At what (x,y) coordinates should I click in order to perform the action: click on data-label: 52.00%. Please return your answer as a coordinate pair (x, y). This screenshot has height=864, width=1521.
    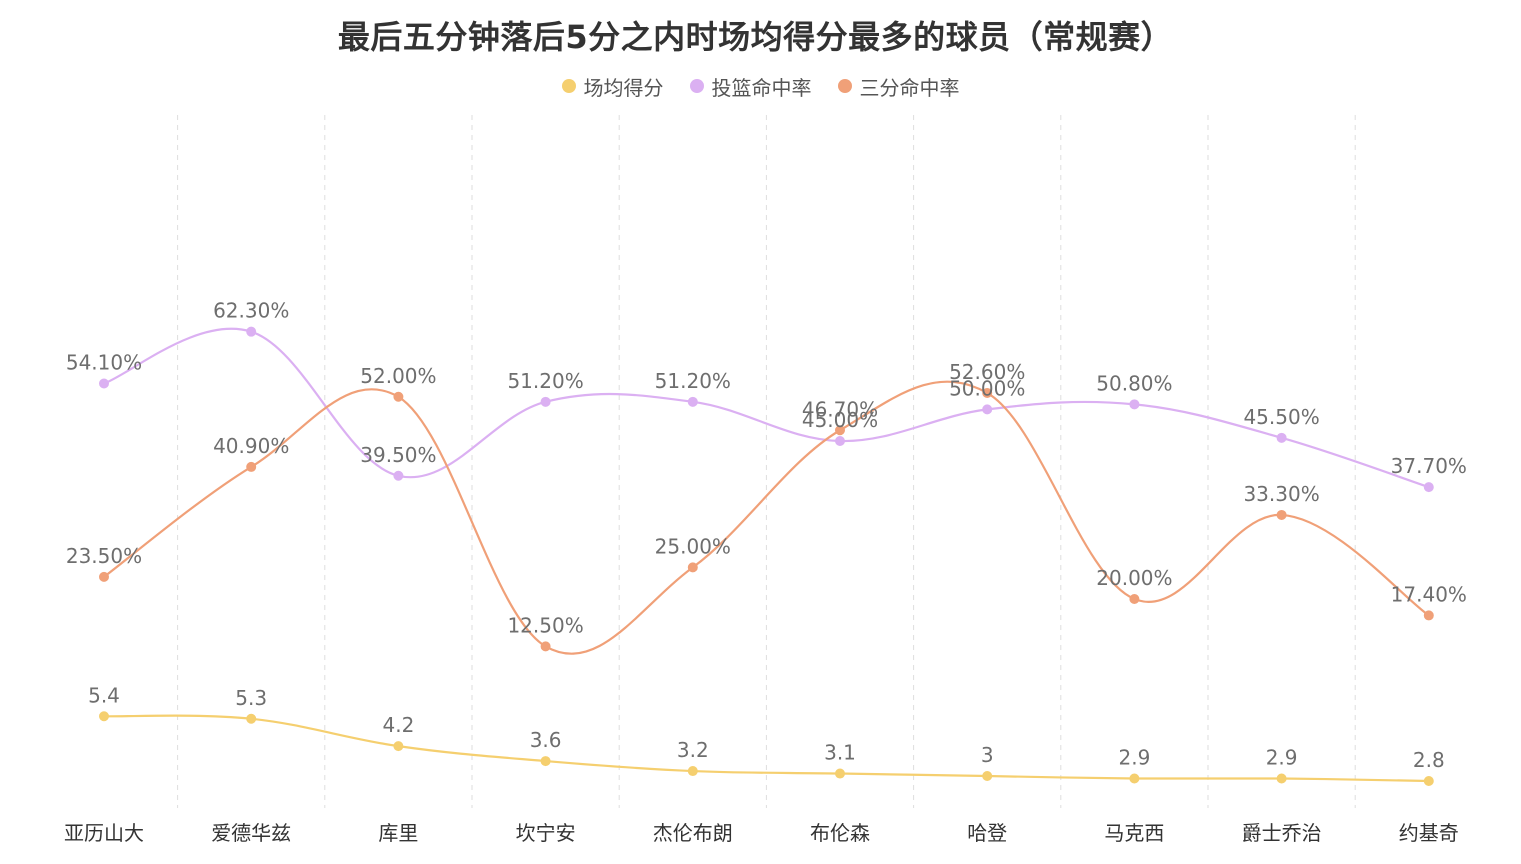
    Looking at the image, I should click on (398, 376).